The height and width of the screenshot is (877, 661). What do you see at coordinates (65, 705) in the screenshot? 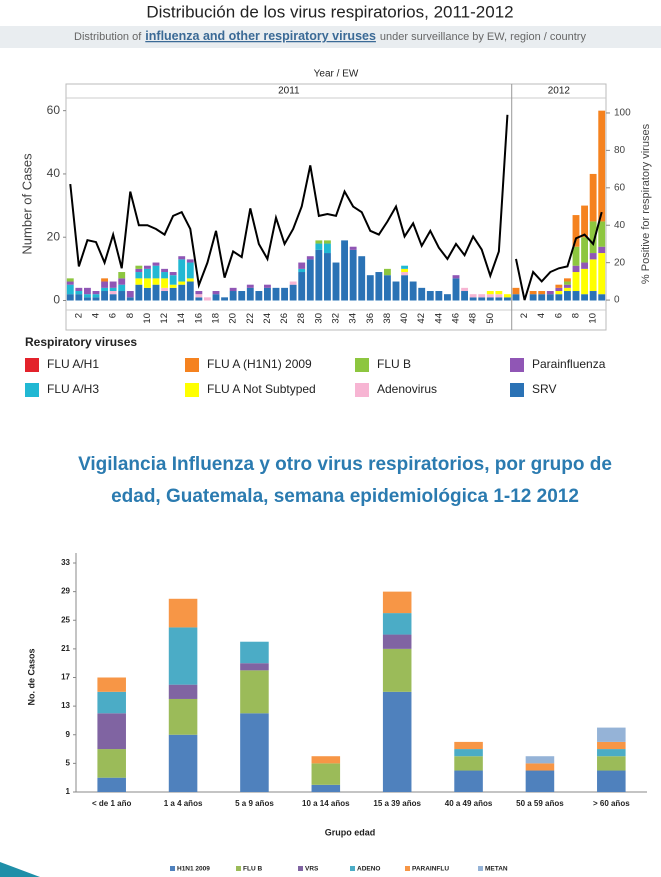
I see `y-tick-label: 13` at bounding box center [65, 705].